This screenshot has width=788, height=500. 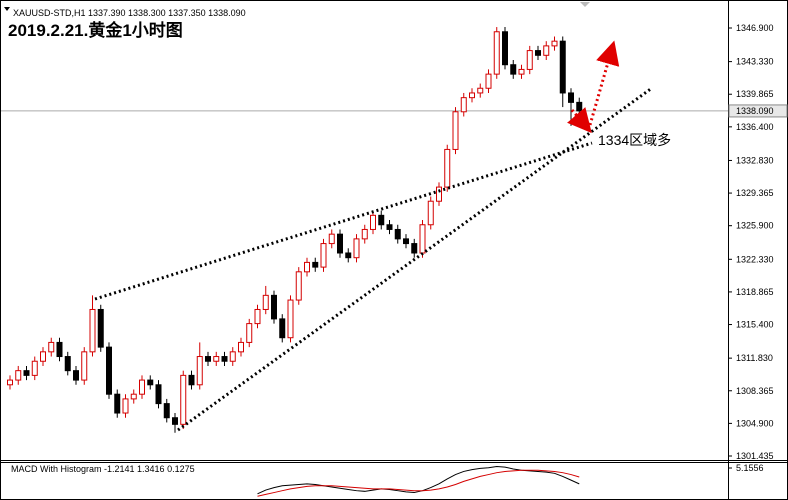 What do you see at coordinates (755, 325) in the screenshot?
I see `y-tick-label: 1315.400` at bounding box center [755, 325].